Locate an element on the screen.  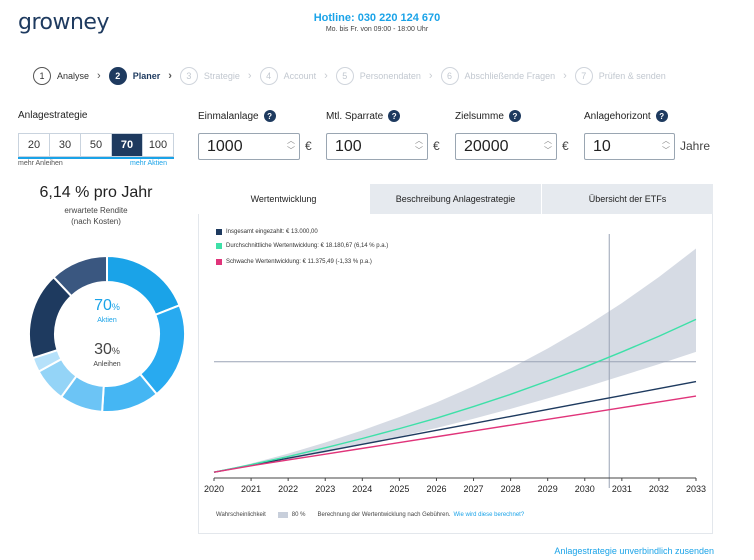
growney-logo: growney is located at coordinates (63, 22).